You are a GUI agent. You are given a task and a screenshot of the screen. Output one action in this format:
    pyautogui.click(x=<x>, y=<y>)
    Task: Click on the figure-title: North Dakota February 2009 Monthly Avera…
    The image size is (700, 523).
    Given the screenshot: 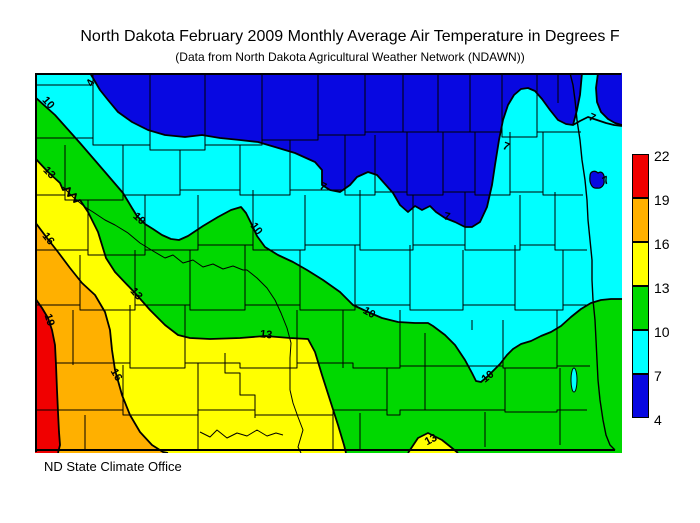 What is the action you would take?
    pyautogui.click(x=350, y=36)
    